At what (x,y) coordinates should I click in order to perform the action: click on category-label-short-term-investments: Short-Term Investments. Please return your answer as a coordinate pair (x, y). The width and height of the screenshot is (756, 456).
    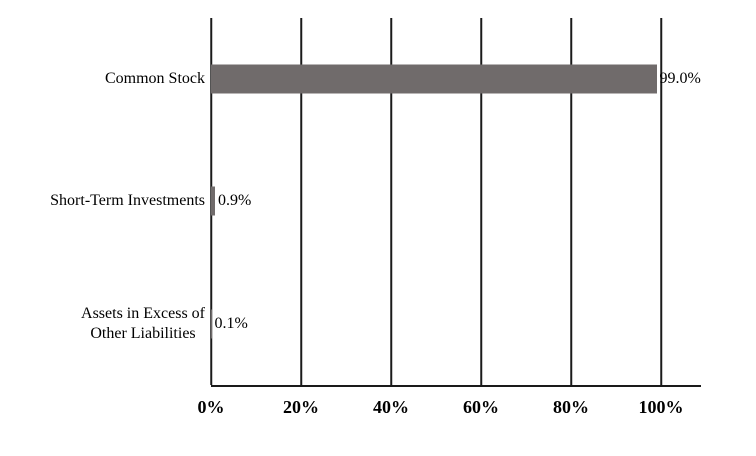
    Looking at the image, I should click on (102, 201).